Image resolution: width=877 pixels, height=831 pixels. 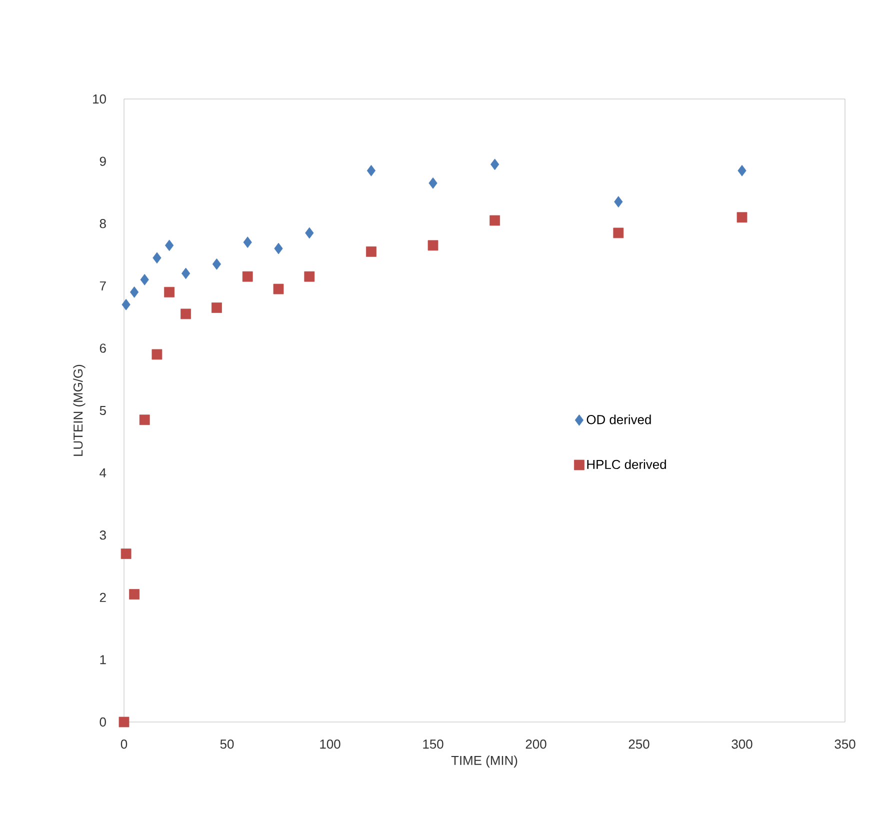 What do you see at coordinates (618, 419) in the screenshot?
I see `legend-label: OD derived` at bounding box center [618, 419].